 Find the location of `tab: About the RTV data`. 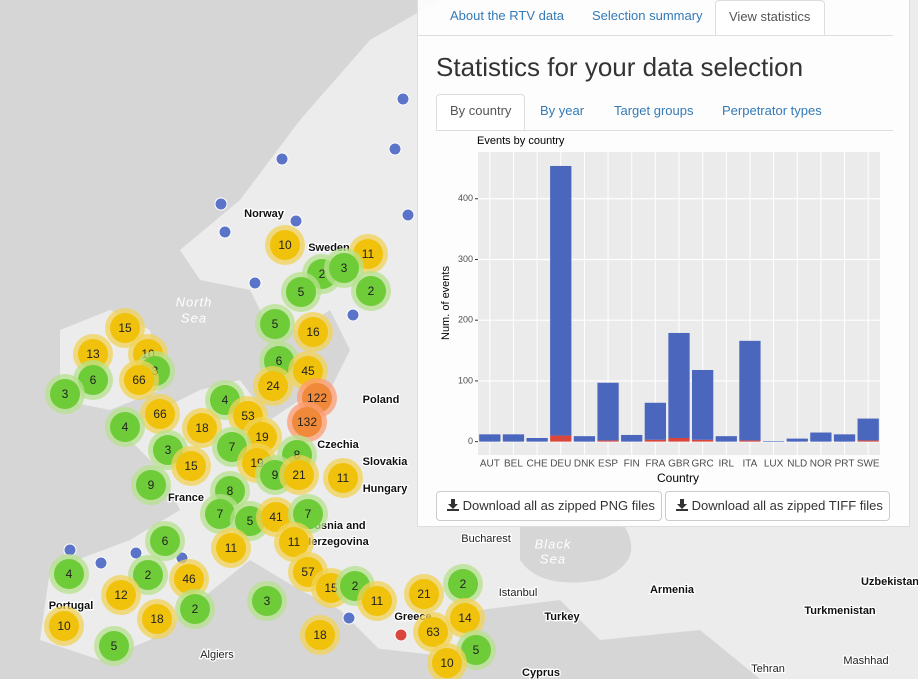

tab: About the RTV data is located at coordinates (507, 15).